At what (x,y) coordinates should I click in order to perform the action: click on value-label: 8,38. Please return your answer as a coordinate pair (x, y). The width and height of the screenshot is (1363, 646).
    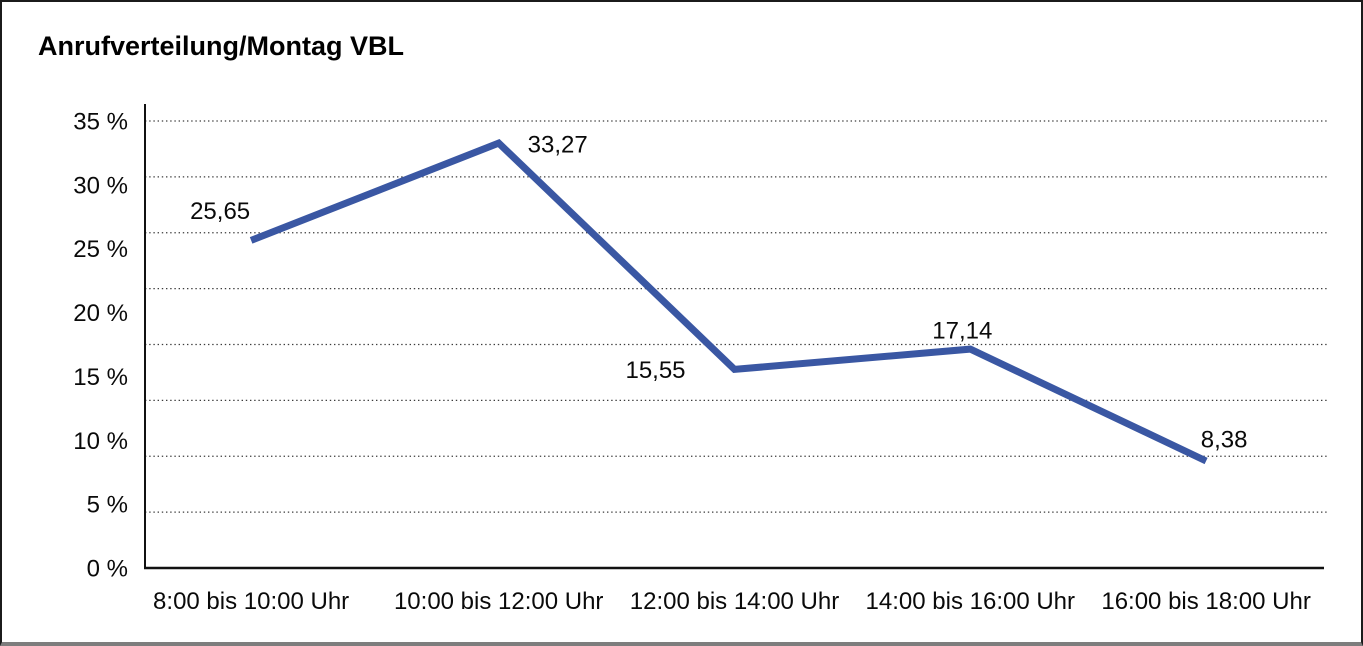
    Looking at the image, I should click on (1224, 439).